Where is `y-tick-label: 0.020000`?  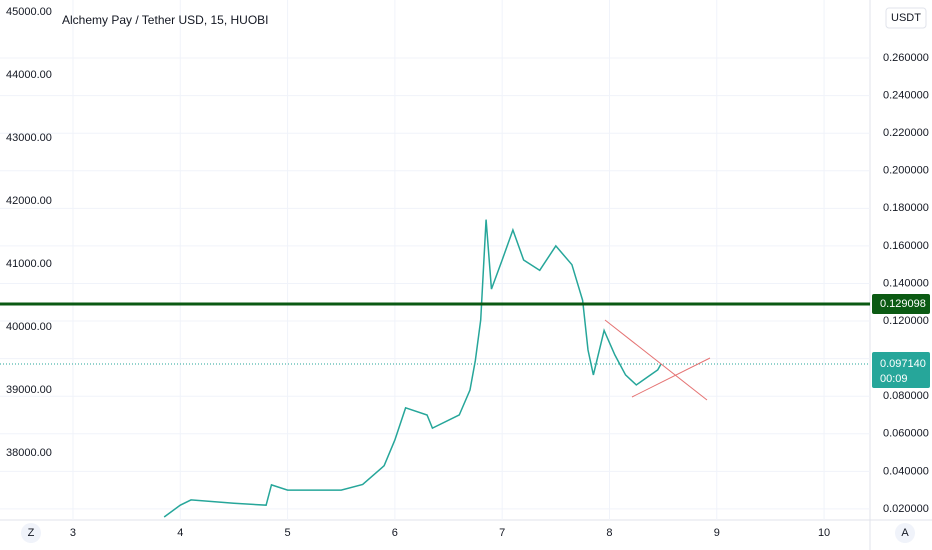 y-tick-label: 0.020000 is located at coordinates (906, 509).